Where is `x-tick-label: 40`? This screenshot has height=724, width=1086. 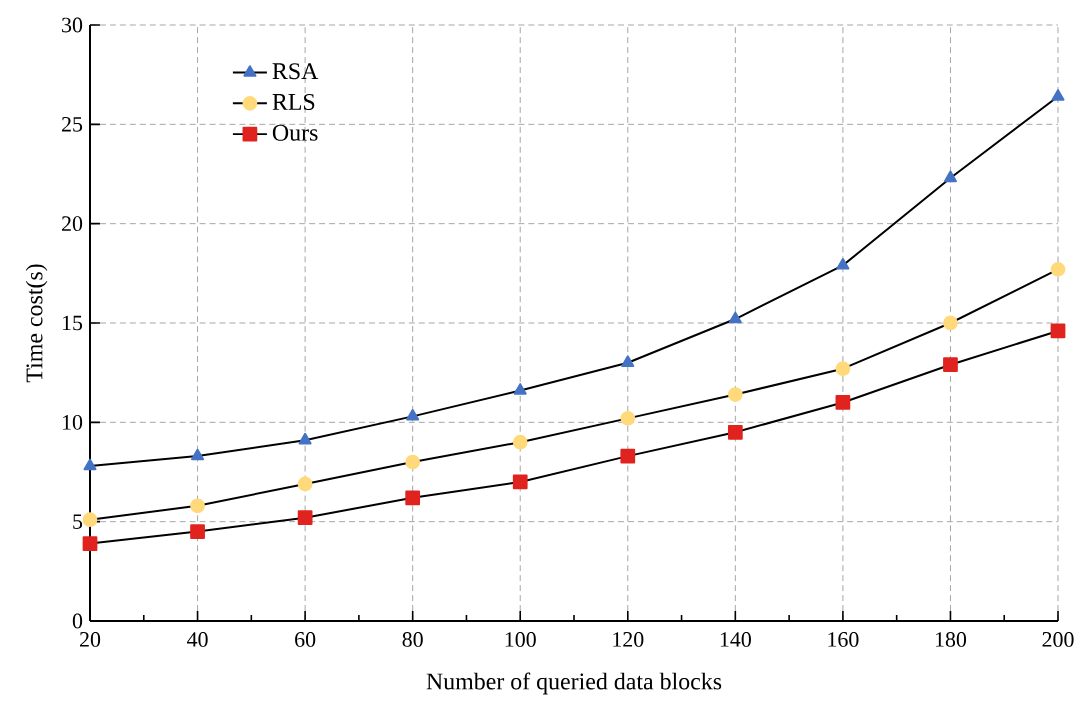 x-tick-label: 40 is located at coordinates (197, 639).